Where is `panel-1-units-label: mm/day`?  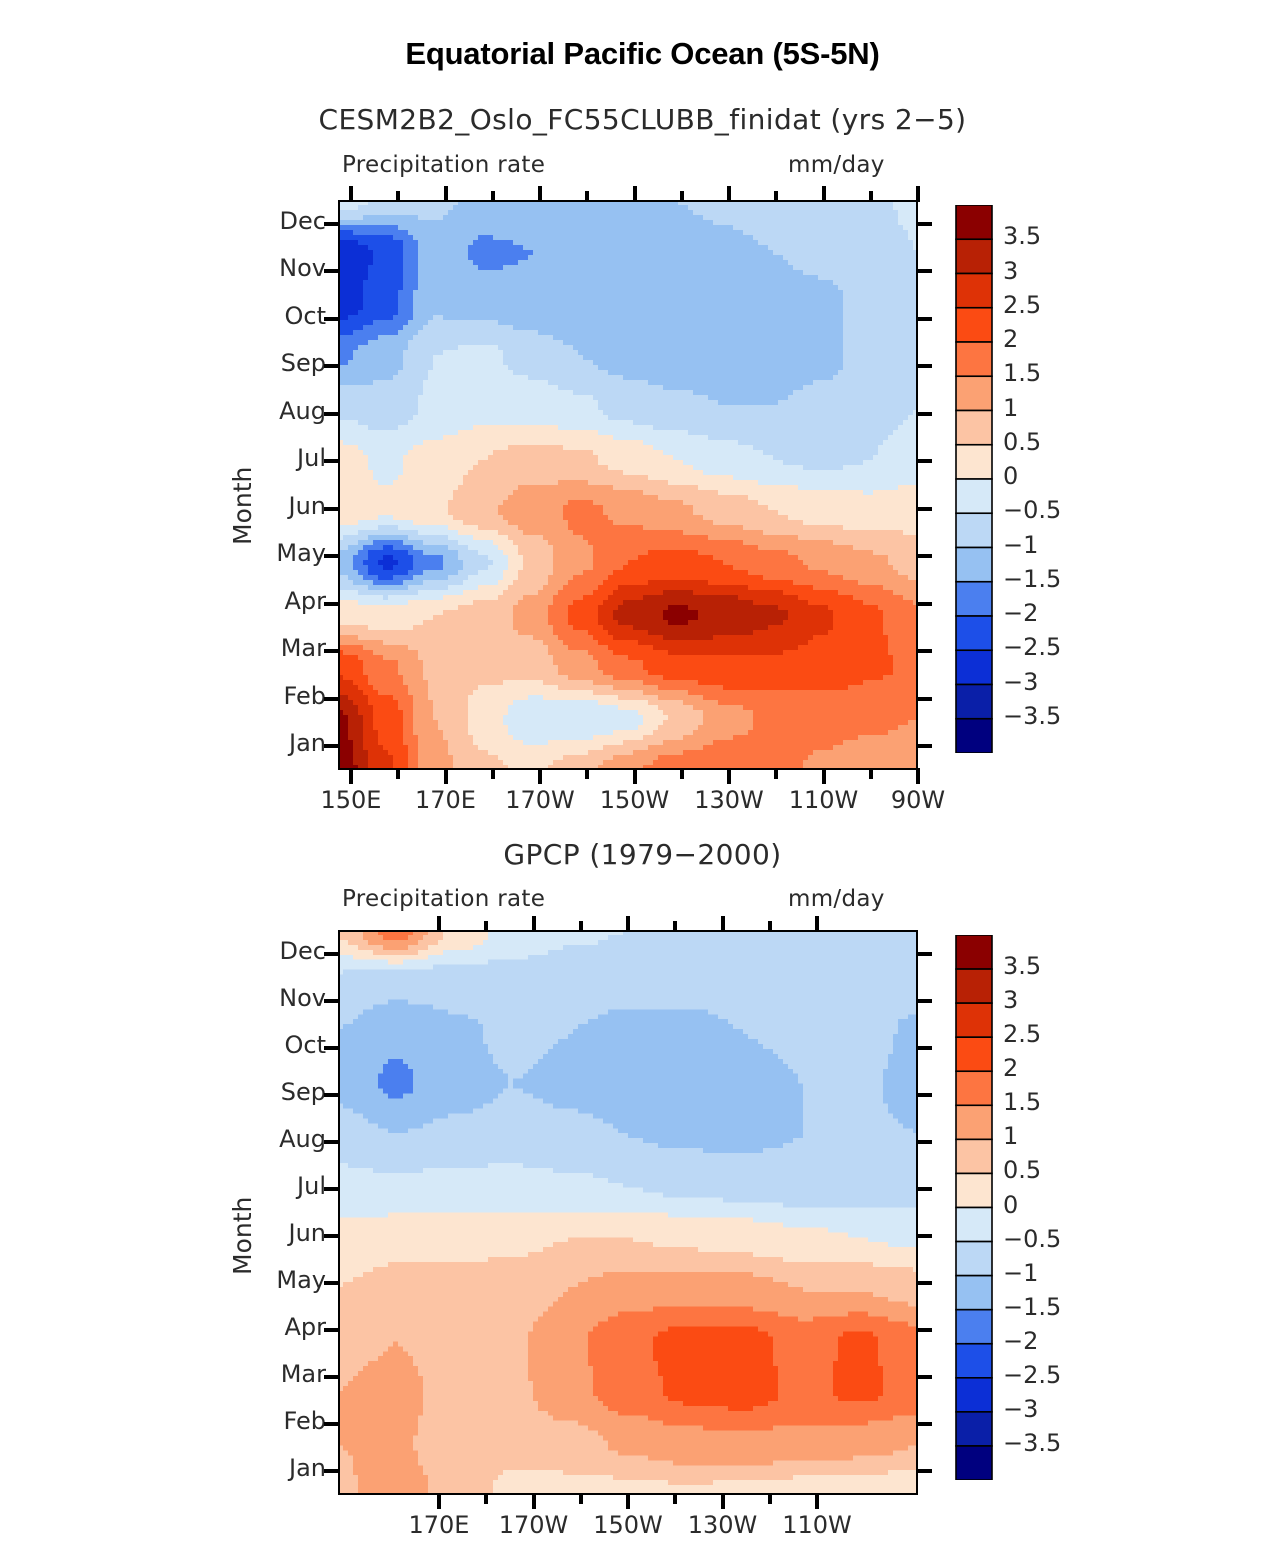 panel-1-units-label: mm/day is located at coordinates (836, 165).